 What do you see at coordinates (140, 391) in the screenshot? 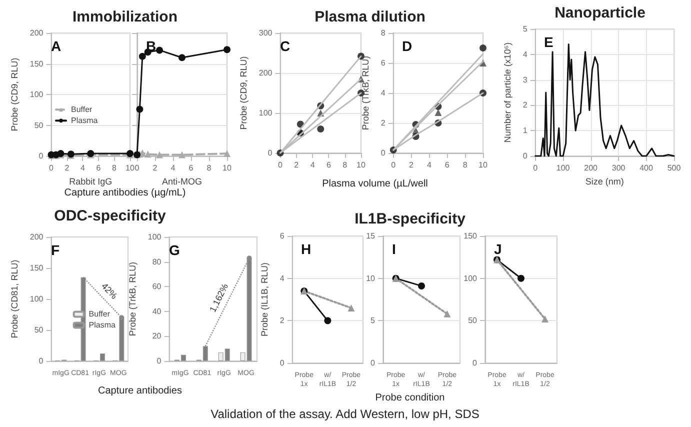
I see `text: Capture antibodies` at bounding box center [140, 391].